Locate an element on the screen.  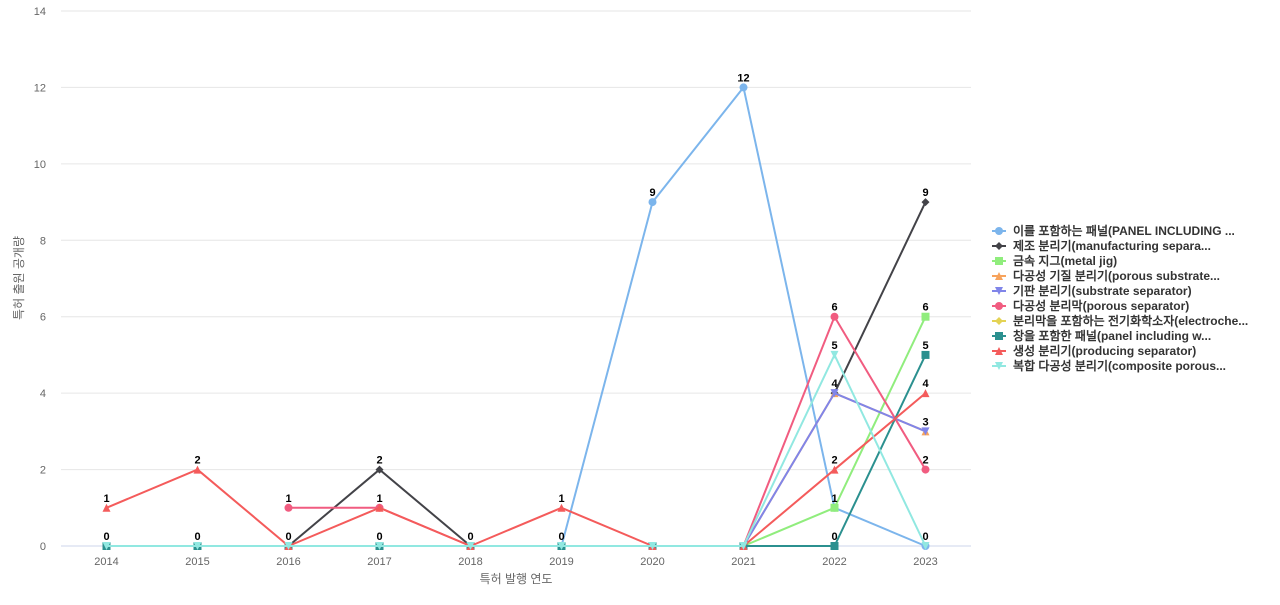
y-tick-label: 8 is located at coordinates (43, 241).